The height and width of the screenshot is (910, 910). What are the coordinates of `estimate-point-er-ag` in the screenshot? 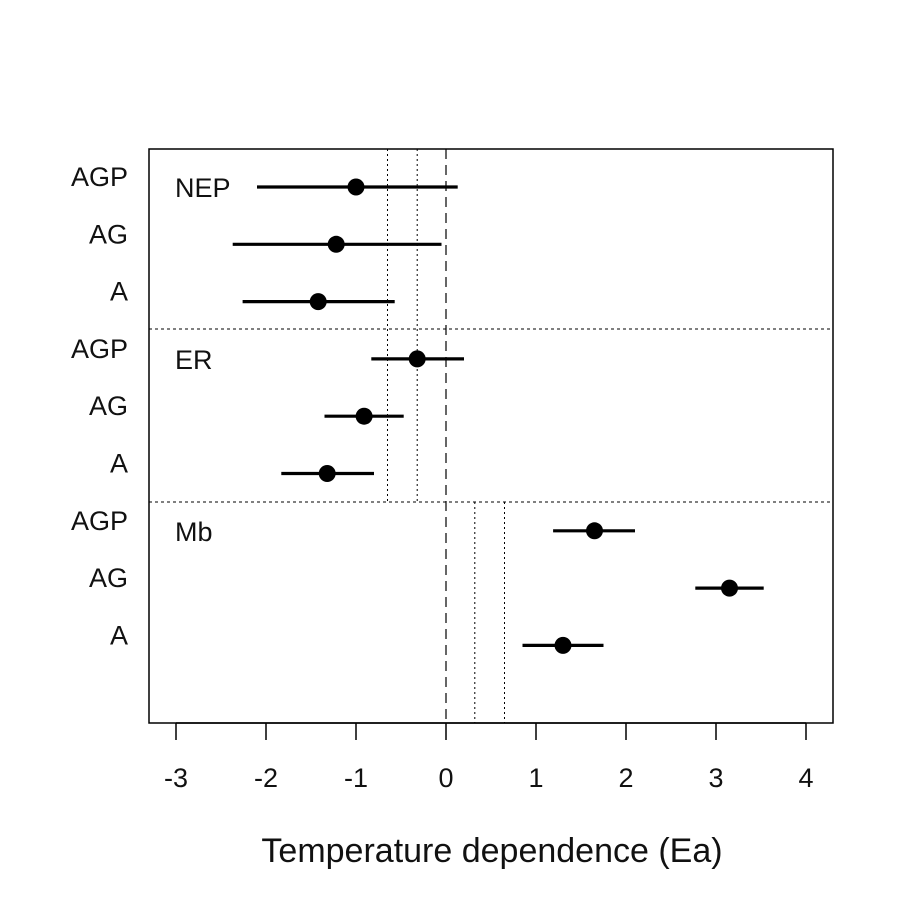 It's located at (364, 416).